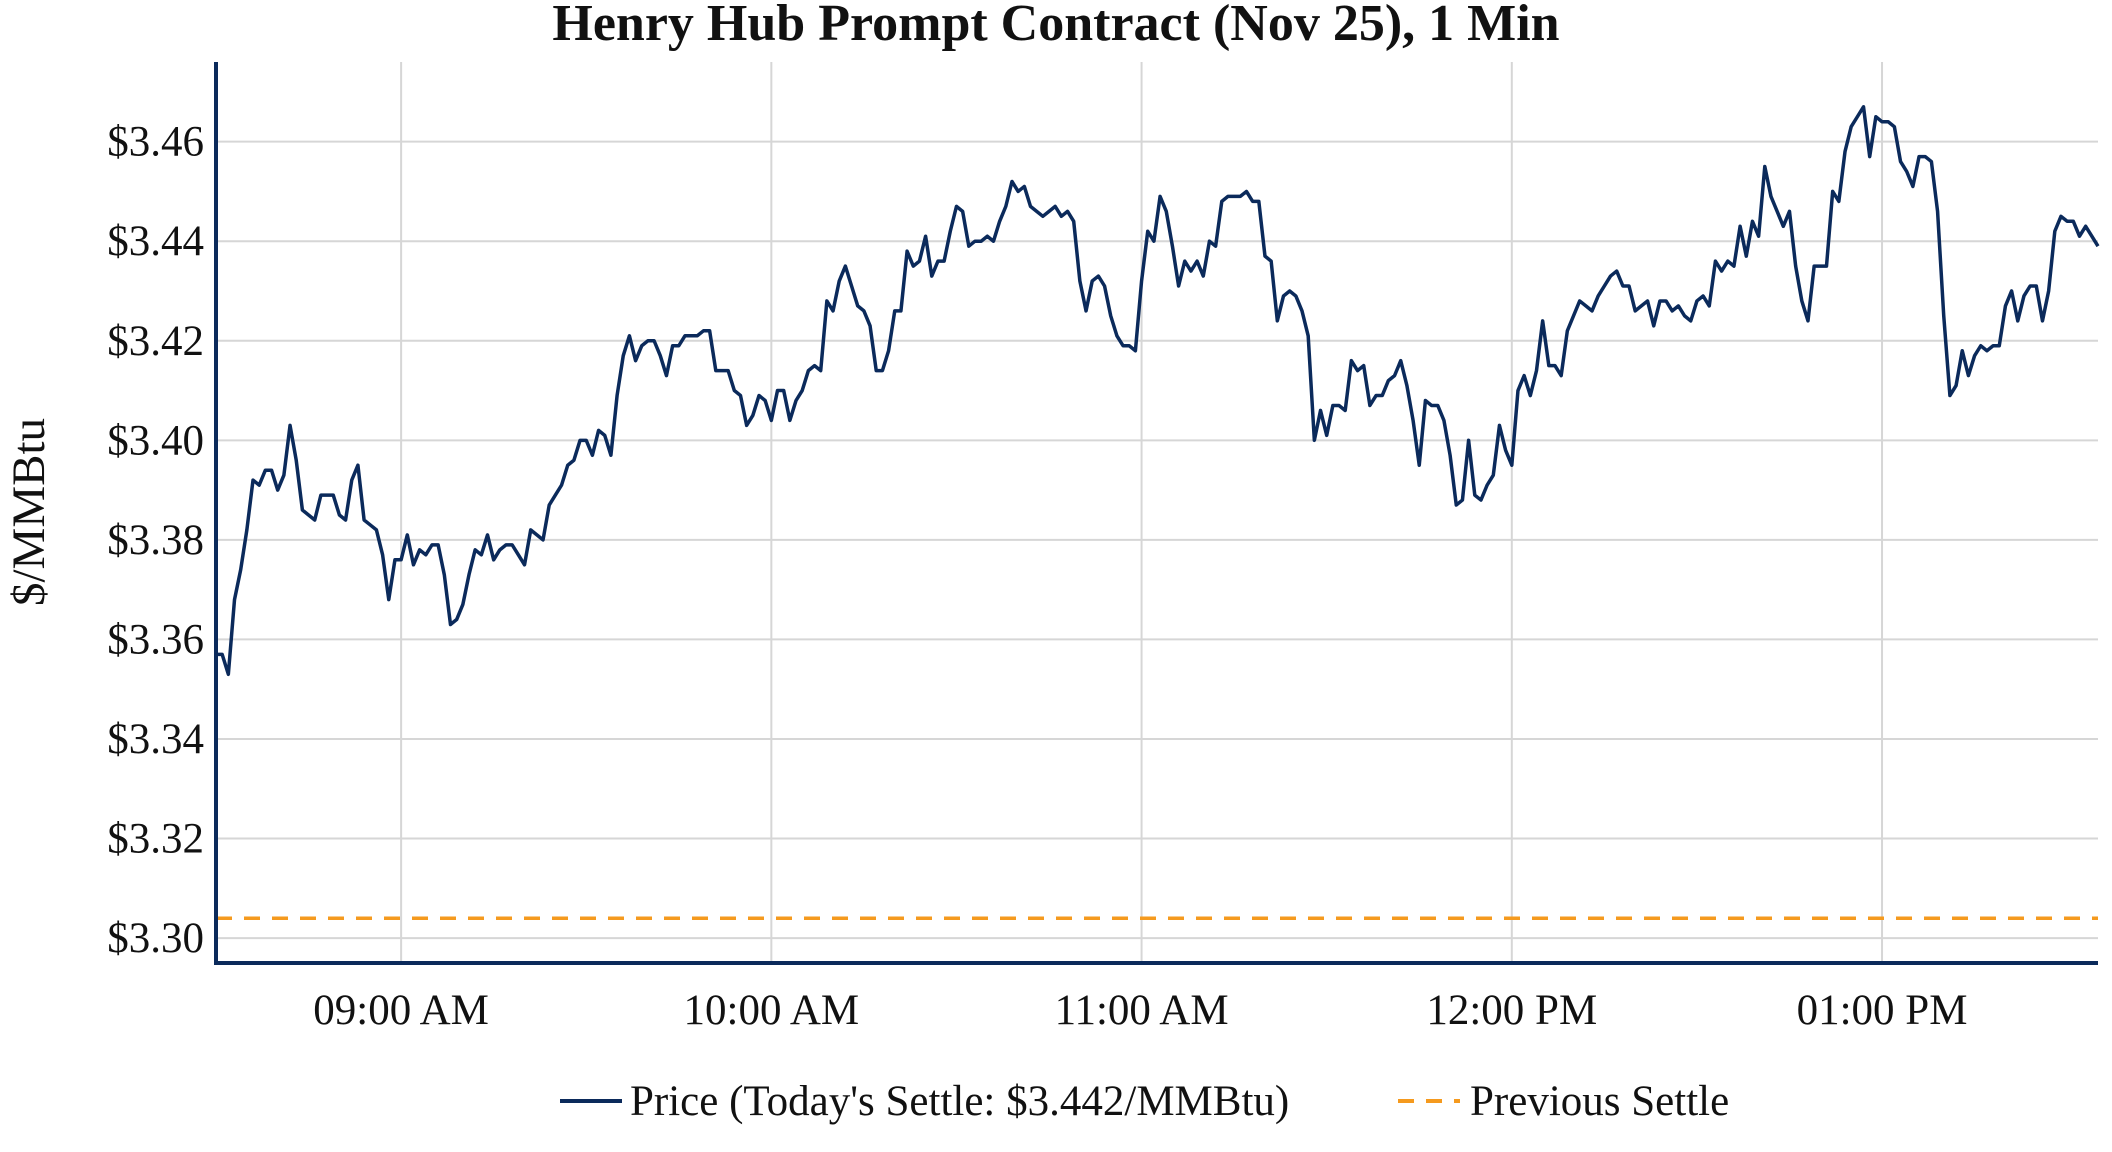 The image size is (2112, 1152). What do you see at coordinates (155, 341) in the screenshot?
I see `y-tick-label: $3.42` at bounding box center [155, 341].